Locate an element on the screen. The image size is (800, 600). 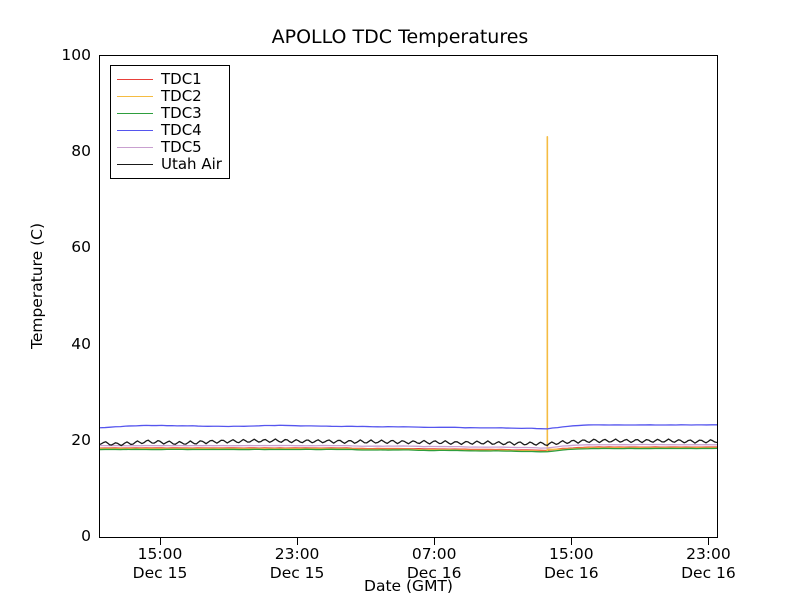
series-line-tdc1 is located at coordinates (408, 449).